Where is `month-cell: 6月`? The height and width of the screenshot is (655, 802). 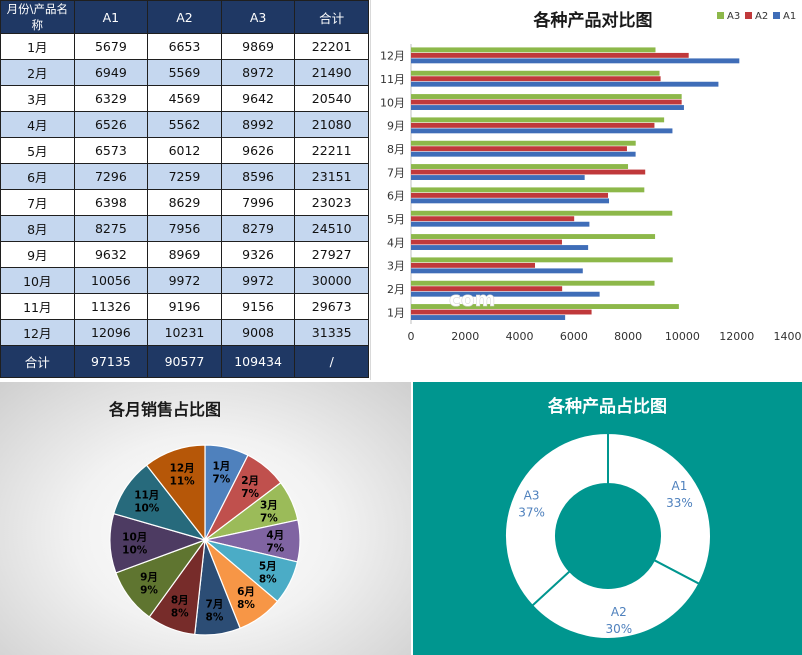 month-cell: 6月 is located at coordinates (37, 176).